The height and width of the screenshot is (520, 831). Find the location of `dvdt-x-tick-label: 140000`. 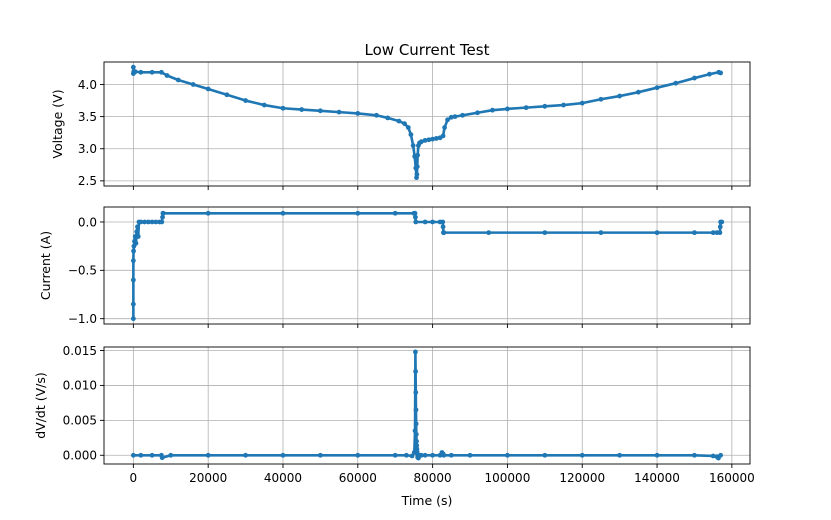

dvdt-x-tick-label: 140000 is located at coordinates (657, 478).